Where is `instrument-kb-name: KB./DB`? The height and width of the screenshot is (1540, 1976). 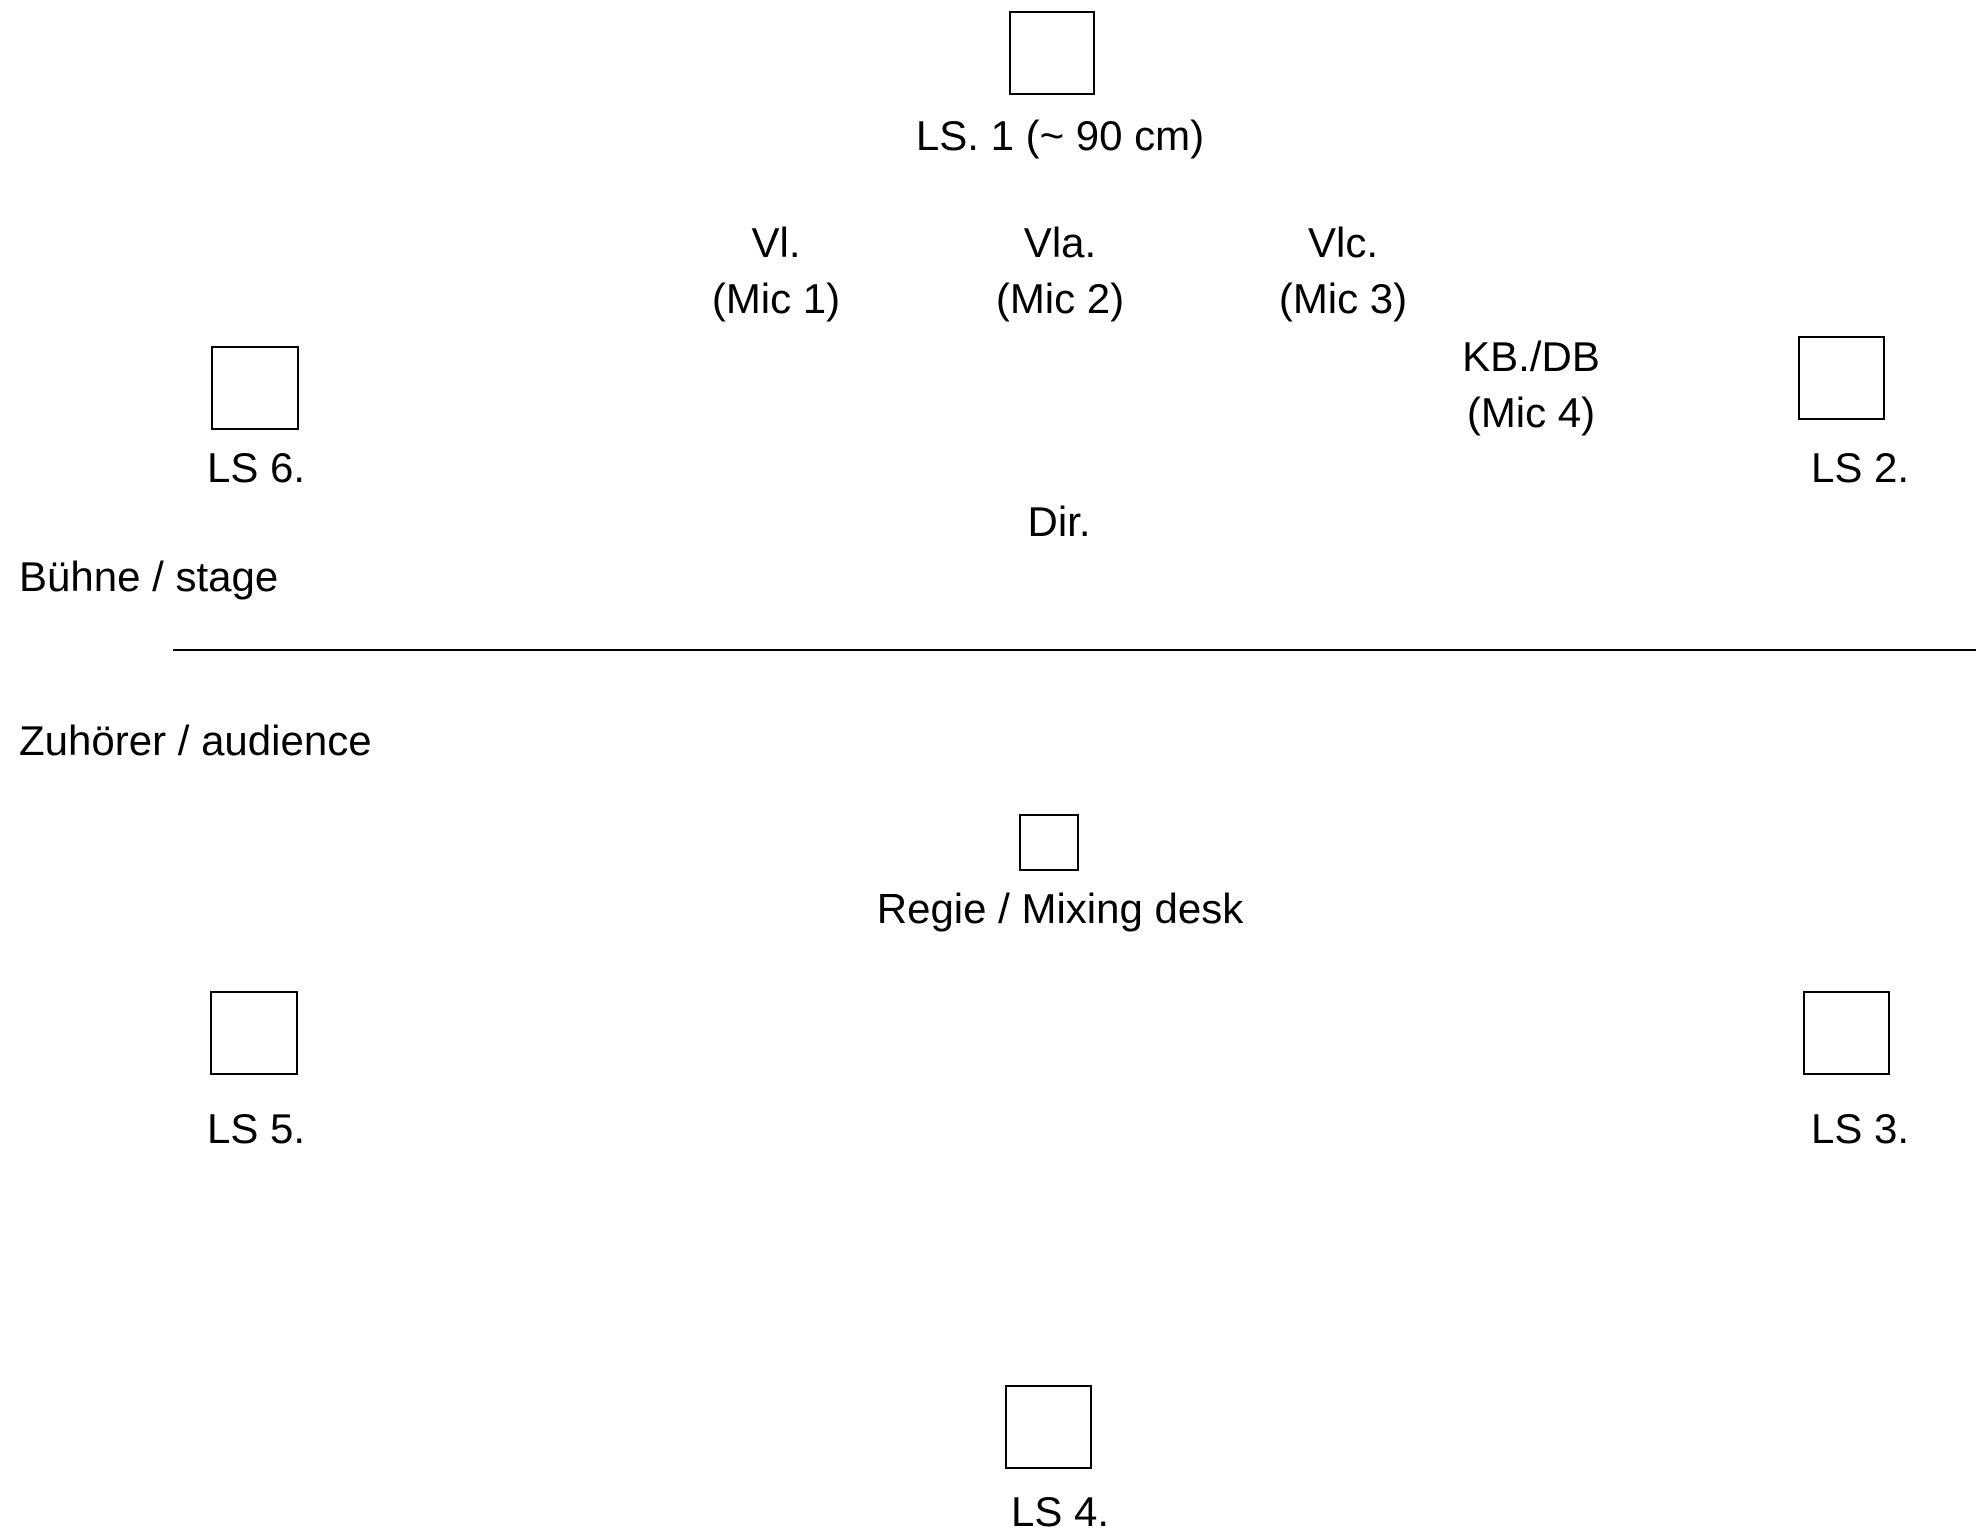
instrument-kb-name: KB./DB is located at coordinates (1531, 356).